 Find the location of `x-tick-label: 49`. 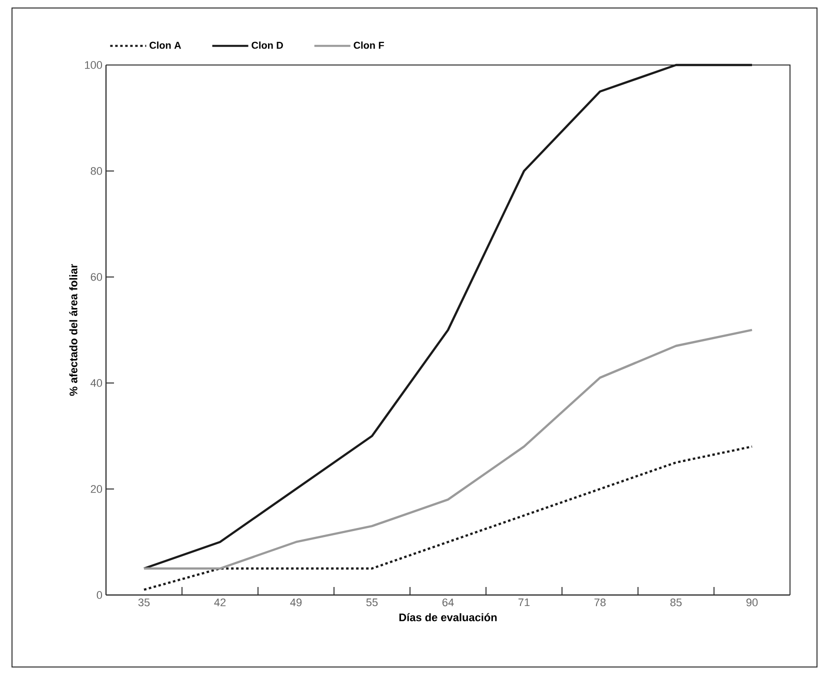

x-tick-label: 49 is located at coordinates (296, 602).